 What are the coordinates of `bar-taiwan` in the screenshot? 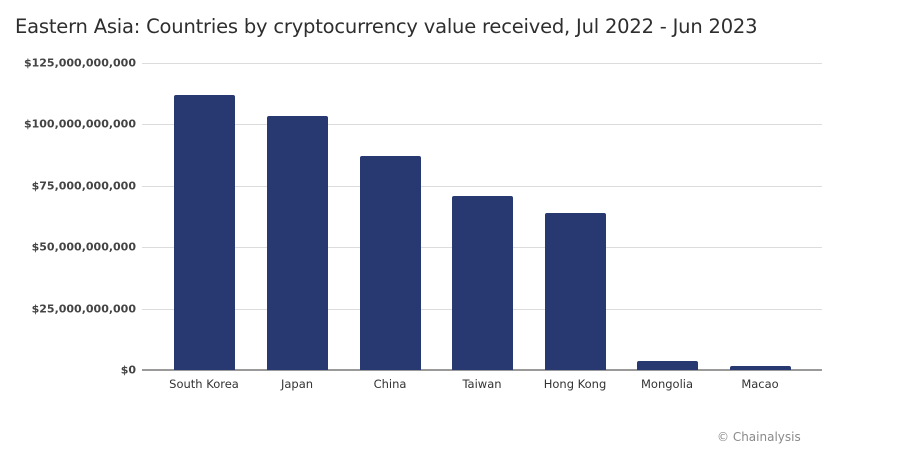 It's located at (482, 282).